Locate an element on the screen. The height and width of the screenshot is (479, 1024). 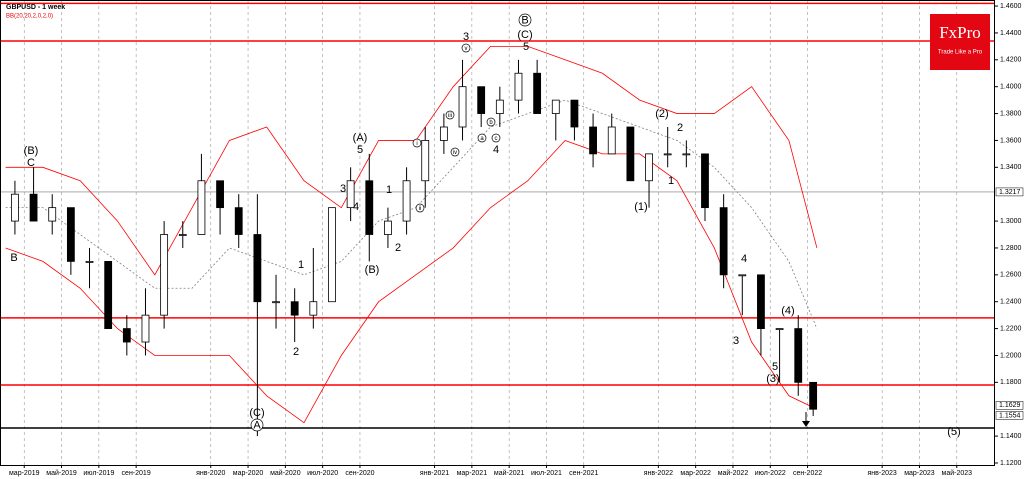
wave-label-circled: a is located at coordinates (482, 139).